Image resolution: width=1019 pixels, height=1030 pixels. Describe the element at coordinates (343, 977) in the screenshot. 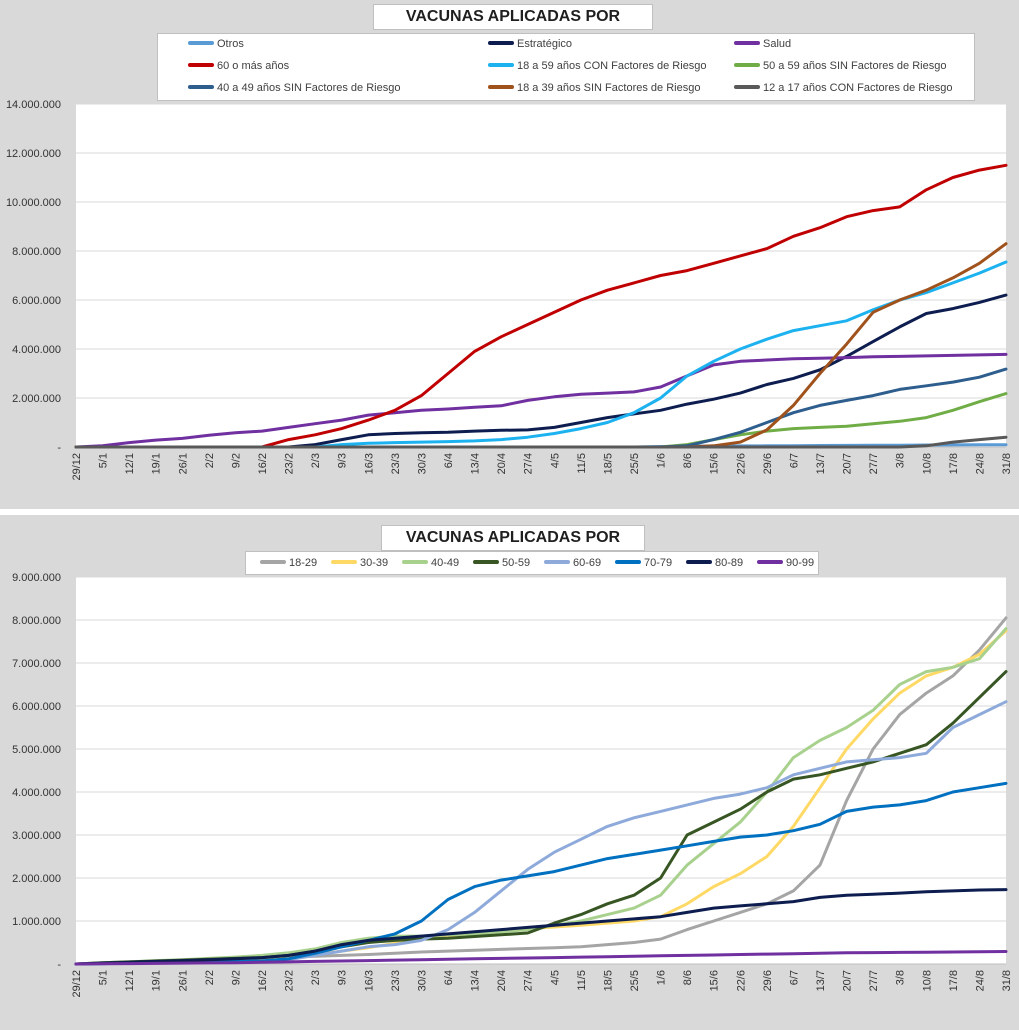

I see `x-tick-label: 9/3` at that location.